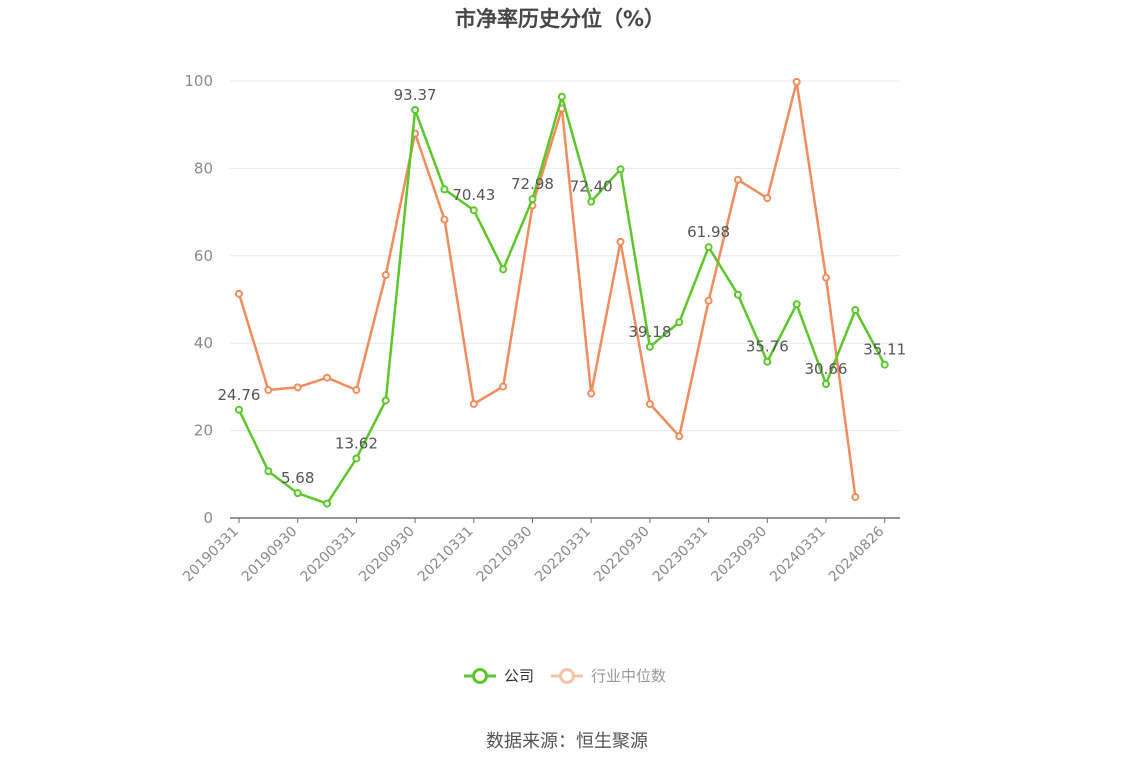 Image resolution: width=1134 pixels, height=766 pixels. I want to click on y-tick-label: 40, so click(203, 343).